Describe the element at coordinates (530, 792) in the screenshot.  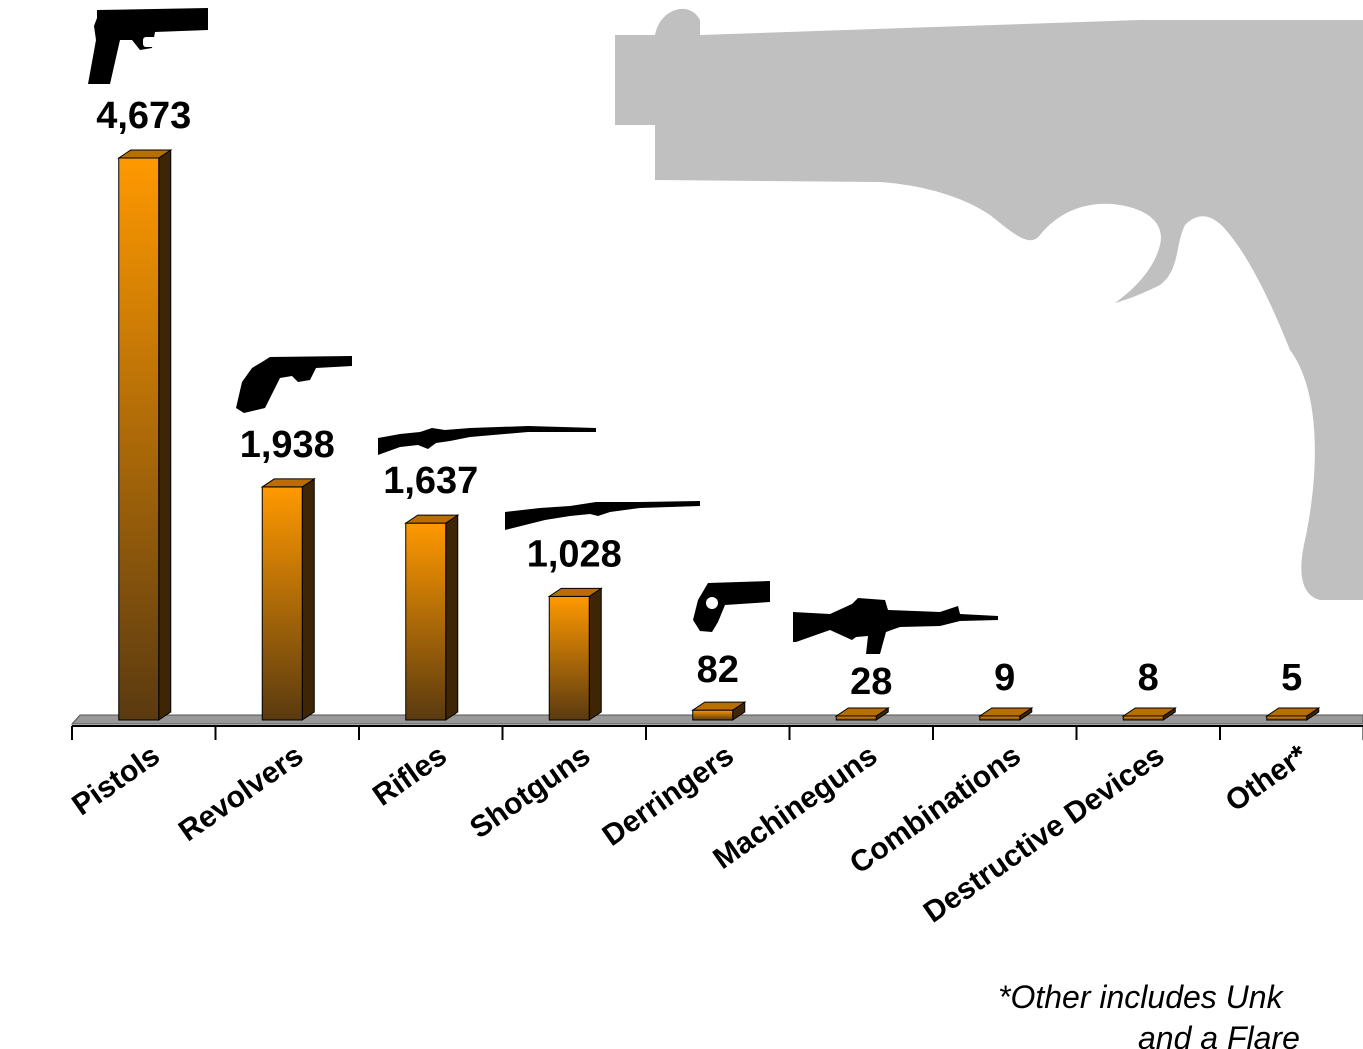
I see `category-label-shotguns: Shotguns` at that location.